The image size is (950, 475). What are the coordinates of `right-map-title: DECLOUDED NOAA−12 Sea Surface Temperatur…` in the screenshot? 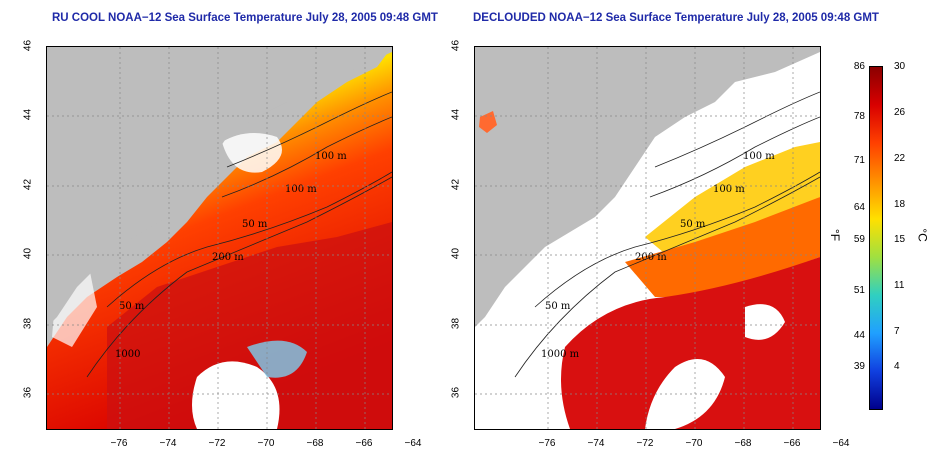 It's located at (676, 18).